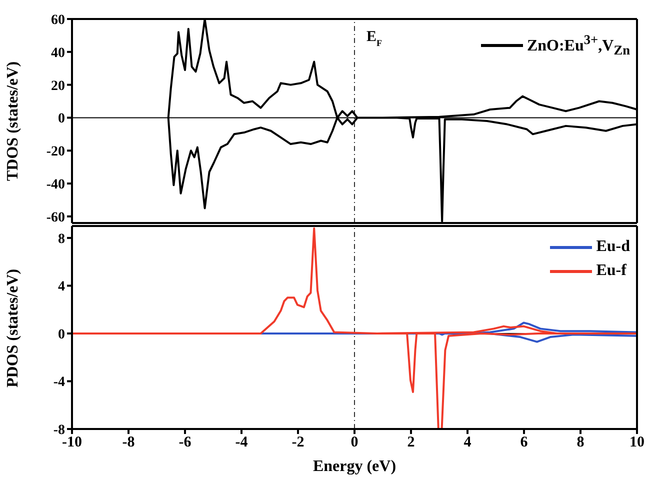 The height and width of the screenshot is (477, 660). I want to click on y-axis-title: PDOS (states/eV), so click(13, 328).